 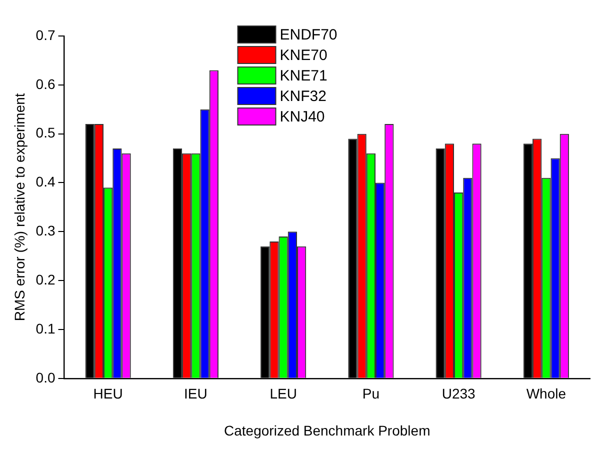 I want to click on y-axis-title: RMS error (%) relative to experiment, so click(x=19, y=207).